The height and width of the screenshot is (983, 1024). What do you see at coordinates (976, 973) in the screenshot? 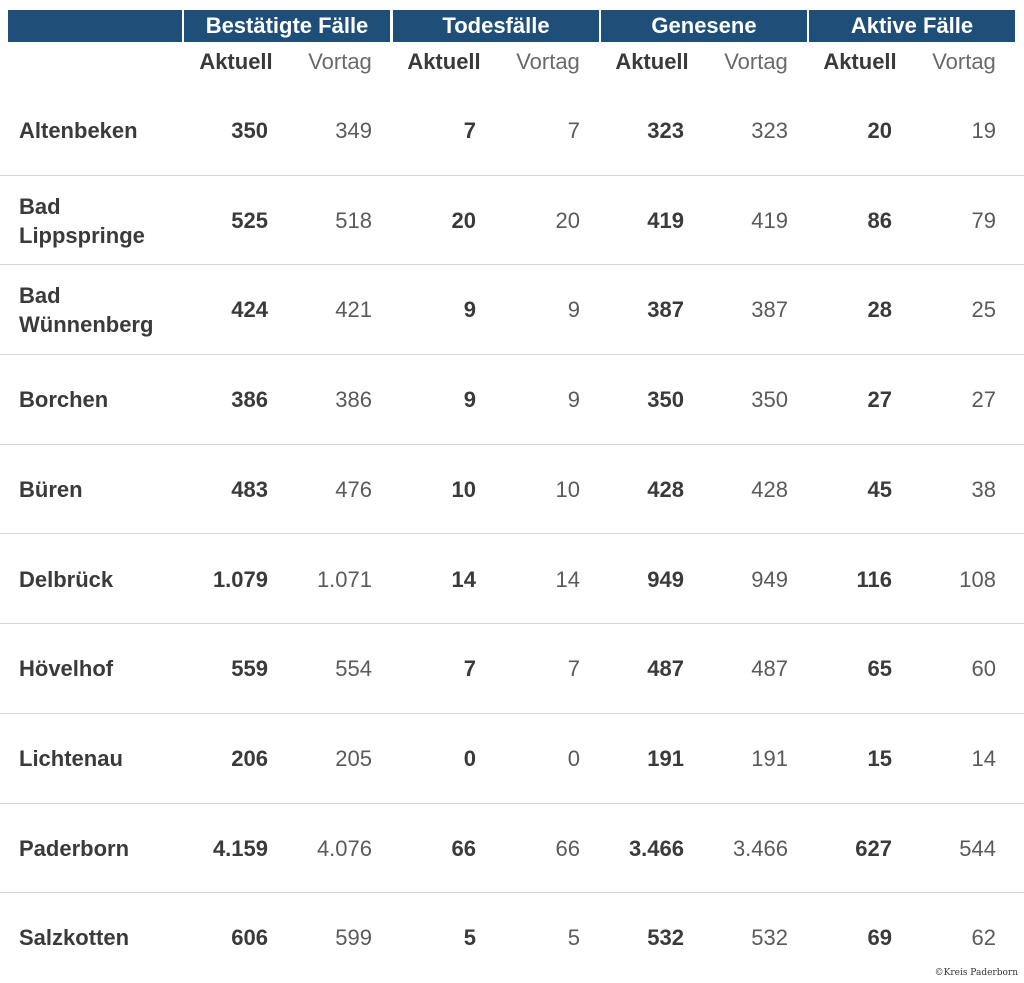
I see `credit-text: ©Kreis Paderborn` at bounding box center [976, 973].